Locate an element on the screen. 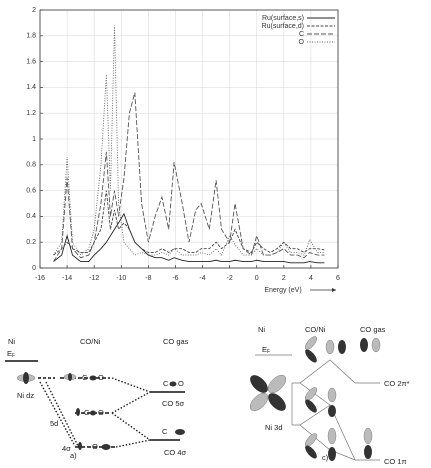 This screenshot has width=431, height=468. x-axis-label: Energy (eV) is located at coordinates (282, 290).